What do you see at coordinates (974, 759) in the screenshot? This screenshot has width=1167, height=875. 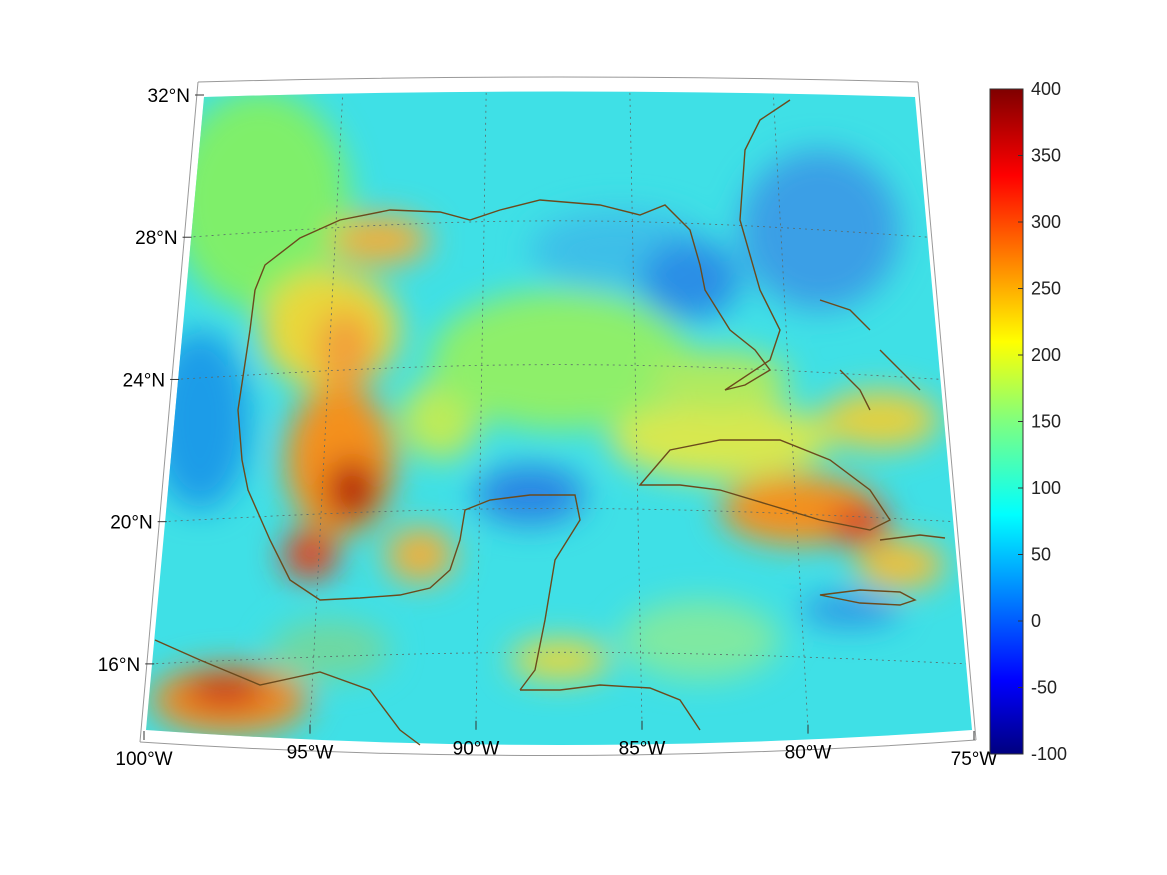 I see `longitude-label: 75°W` at bounding box center [974, 759].